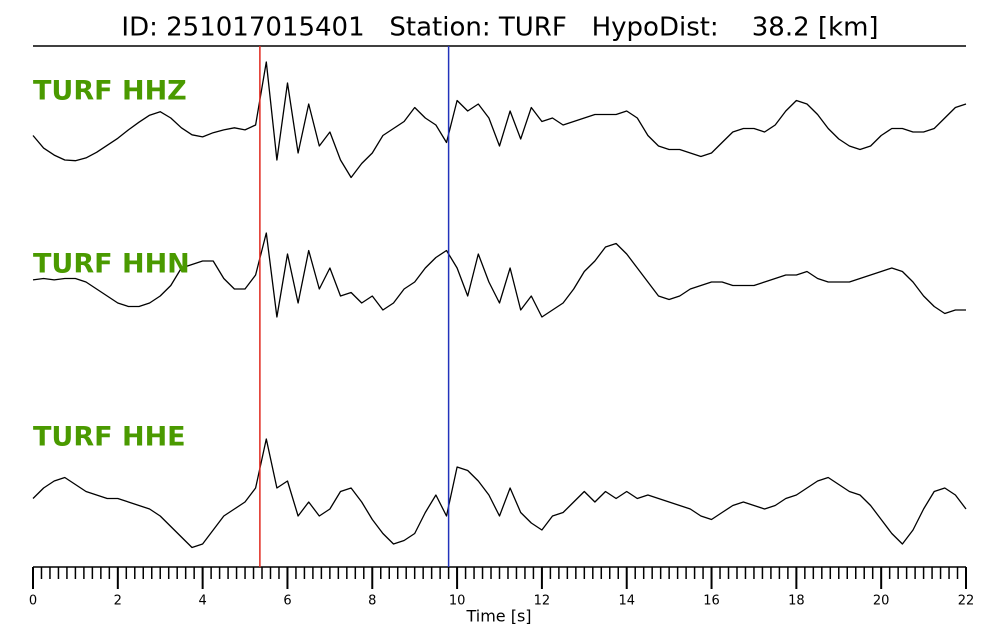 This screenshot has width=1000, height=640. What do you see at coordinates (118, 601) in the screenshot?
I see `x-tick-label: 2` at bounding box center [118, 601].